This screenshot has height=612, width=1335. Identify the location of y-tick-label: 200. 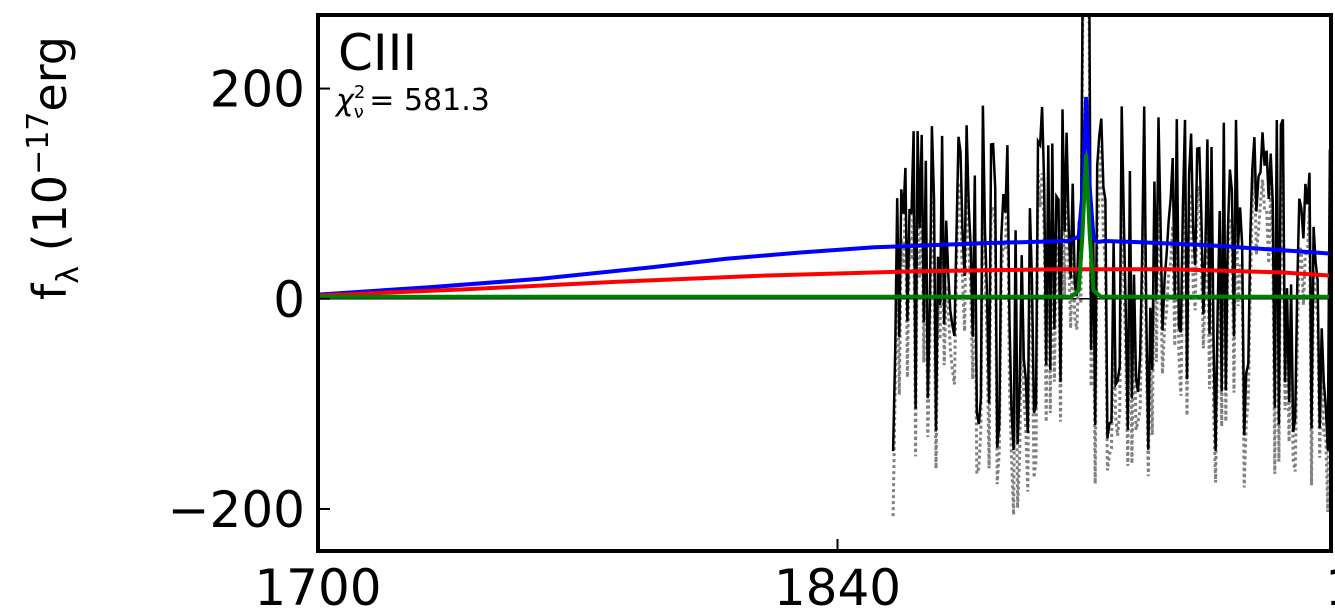
(257, 90).